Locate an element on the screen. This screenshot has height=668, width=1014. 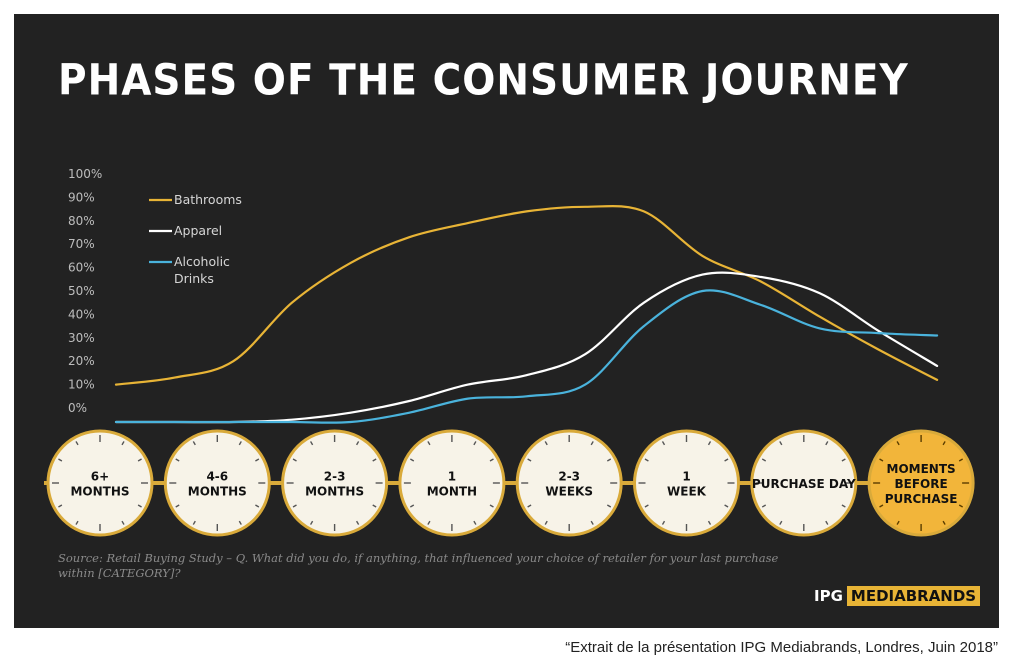
timeline-phase-6: PURCHASE DAY is located at coordinates (804, 483).